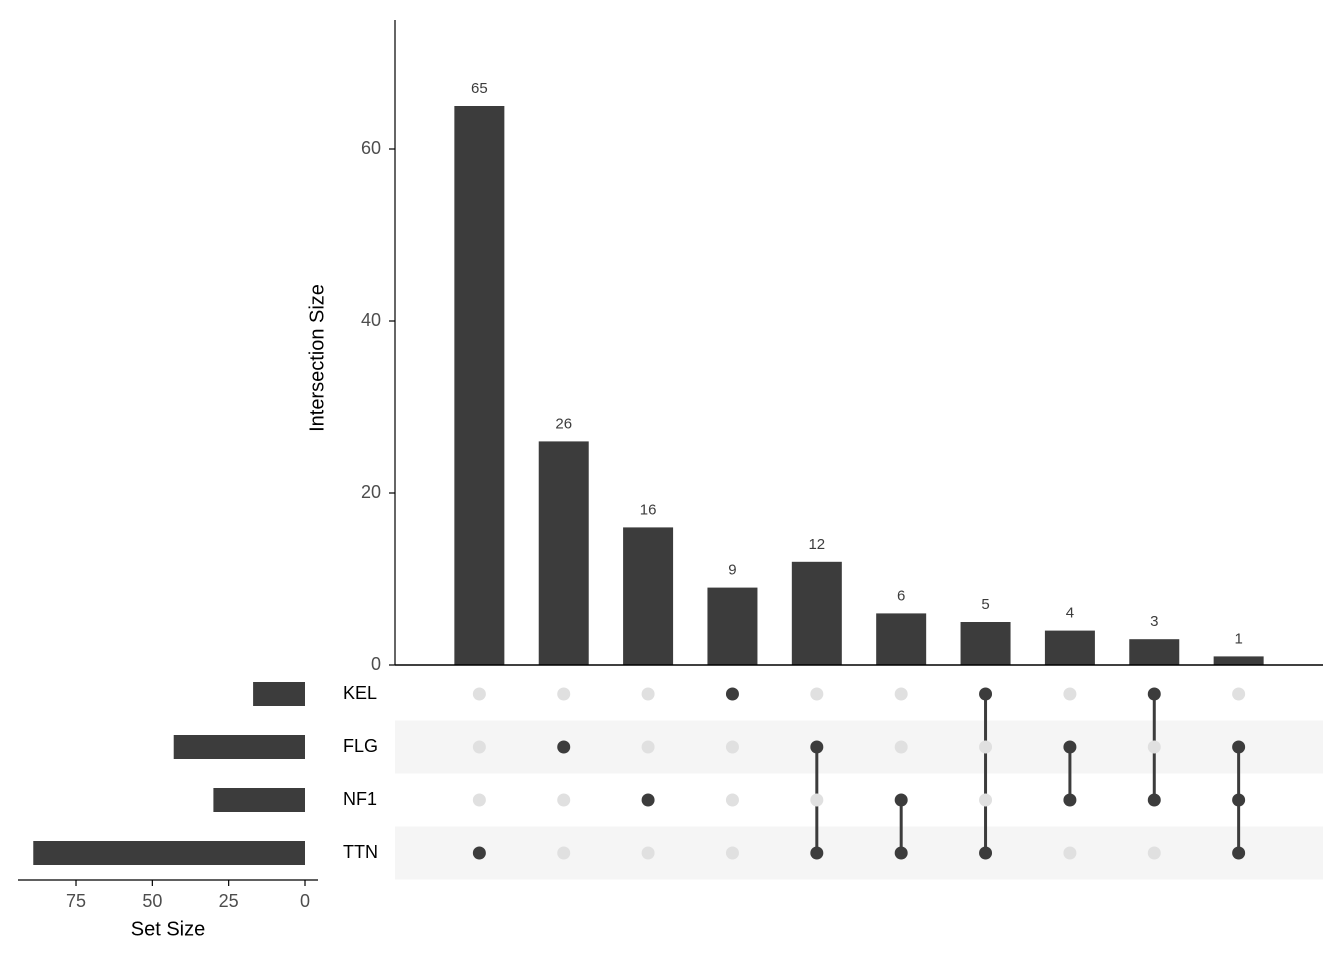 The image size is (1344, 960). What do you see at coordinates (371, 492) in the screenshot?
I see `y-tick-label: 20` at bounding box center [371, 492].